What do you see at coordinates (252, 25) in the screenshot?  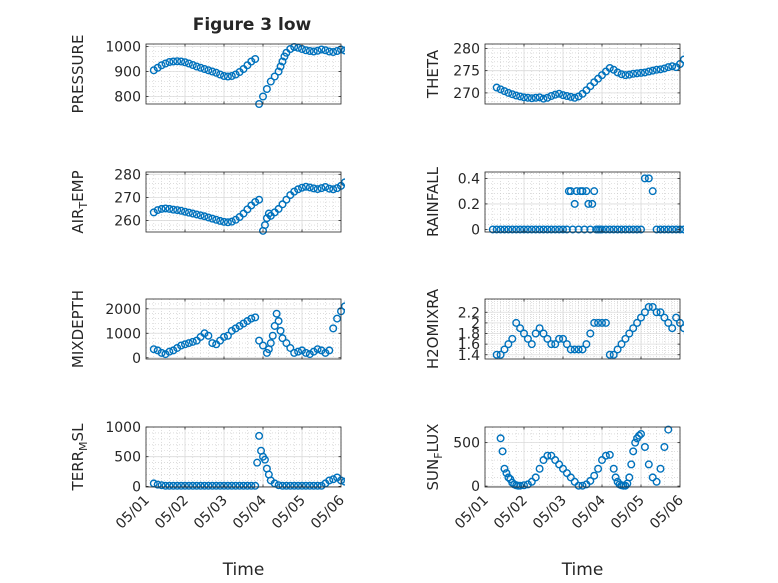 I see `figure-title: Figure 3 low` at bounding box center [252, 25].